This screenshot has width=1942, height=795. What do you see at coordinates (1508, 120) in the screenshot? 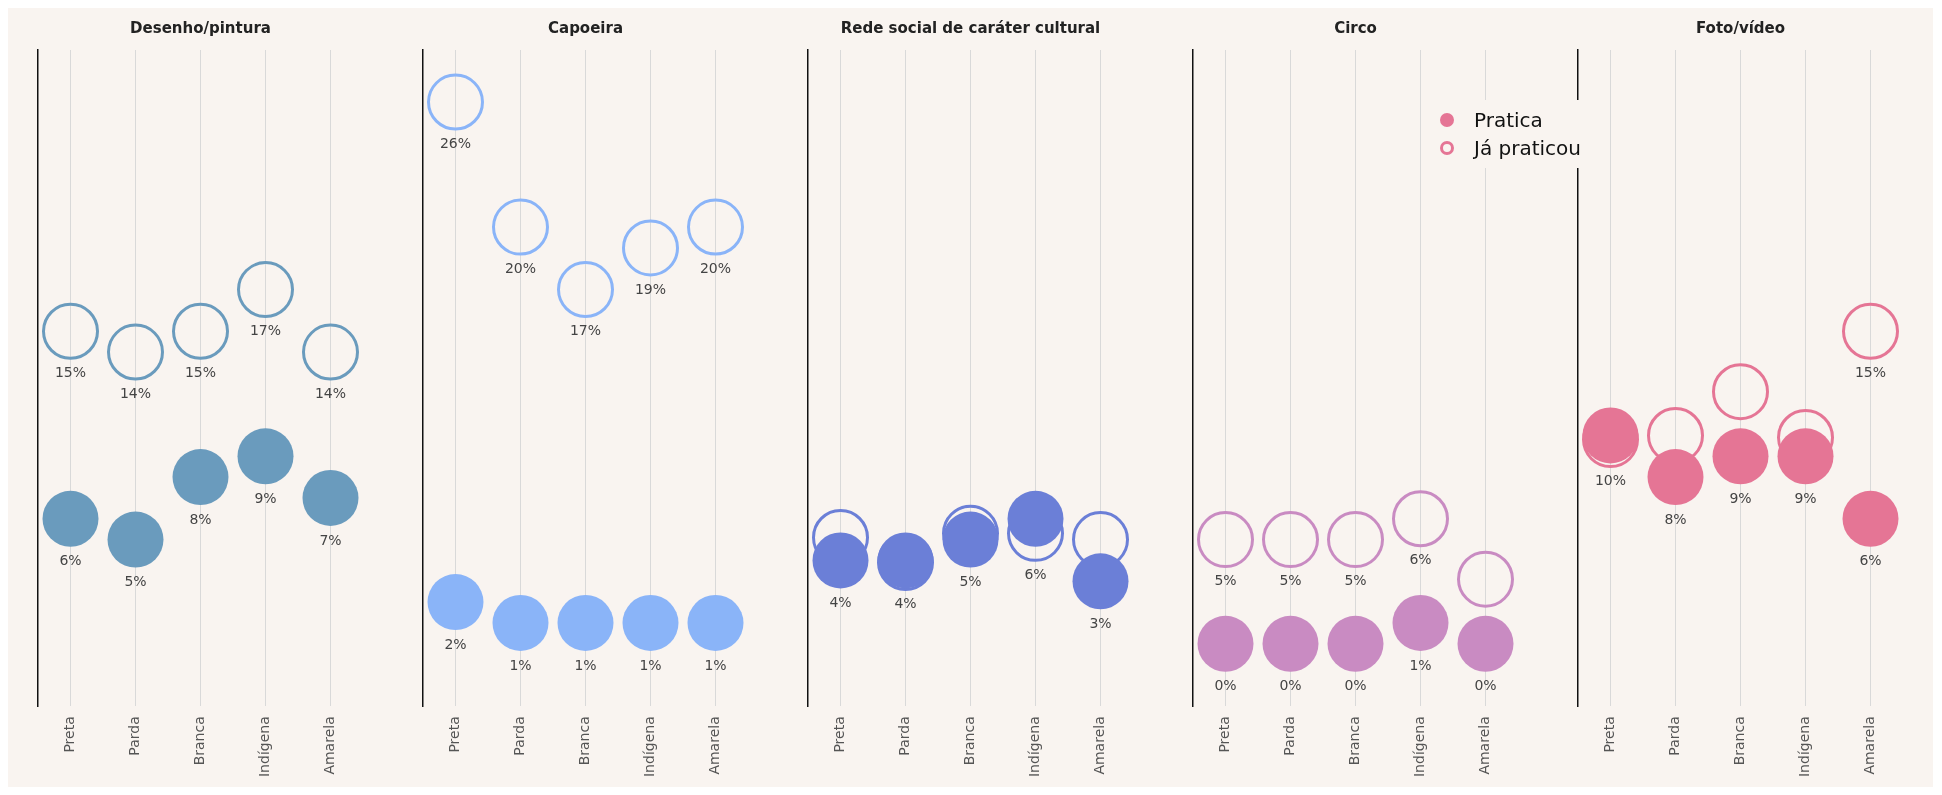
I see `legend-label: Pratica` at bounding box center [1508, 120].